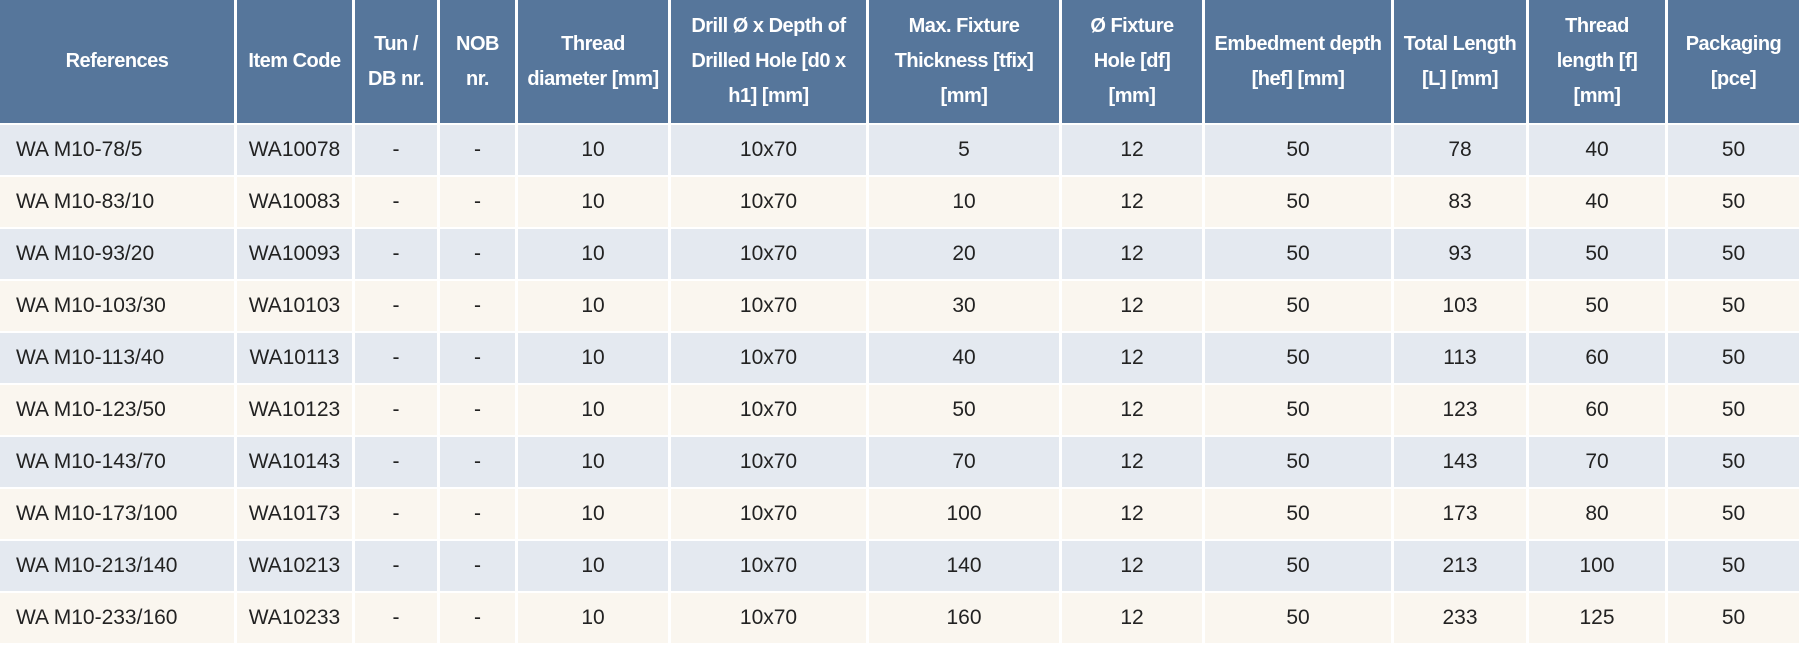 The image size is (1799, 645). What do you see at coordinates (1461, 463) in the screenshot?
I see `table-cell: 143` at bounding box center [1461, 463].